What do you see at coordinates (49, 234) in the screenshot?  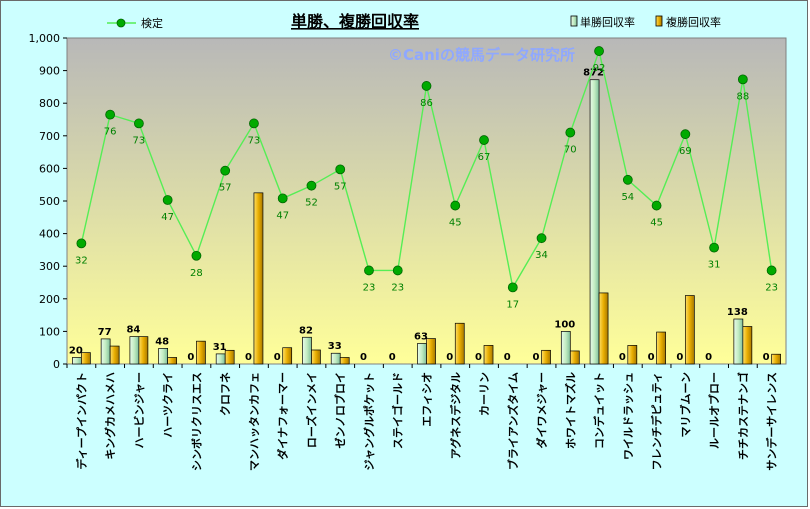 I see `y-tick-label: 400` at bounding box center [49, 234].